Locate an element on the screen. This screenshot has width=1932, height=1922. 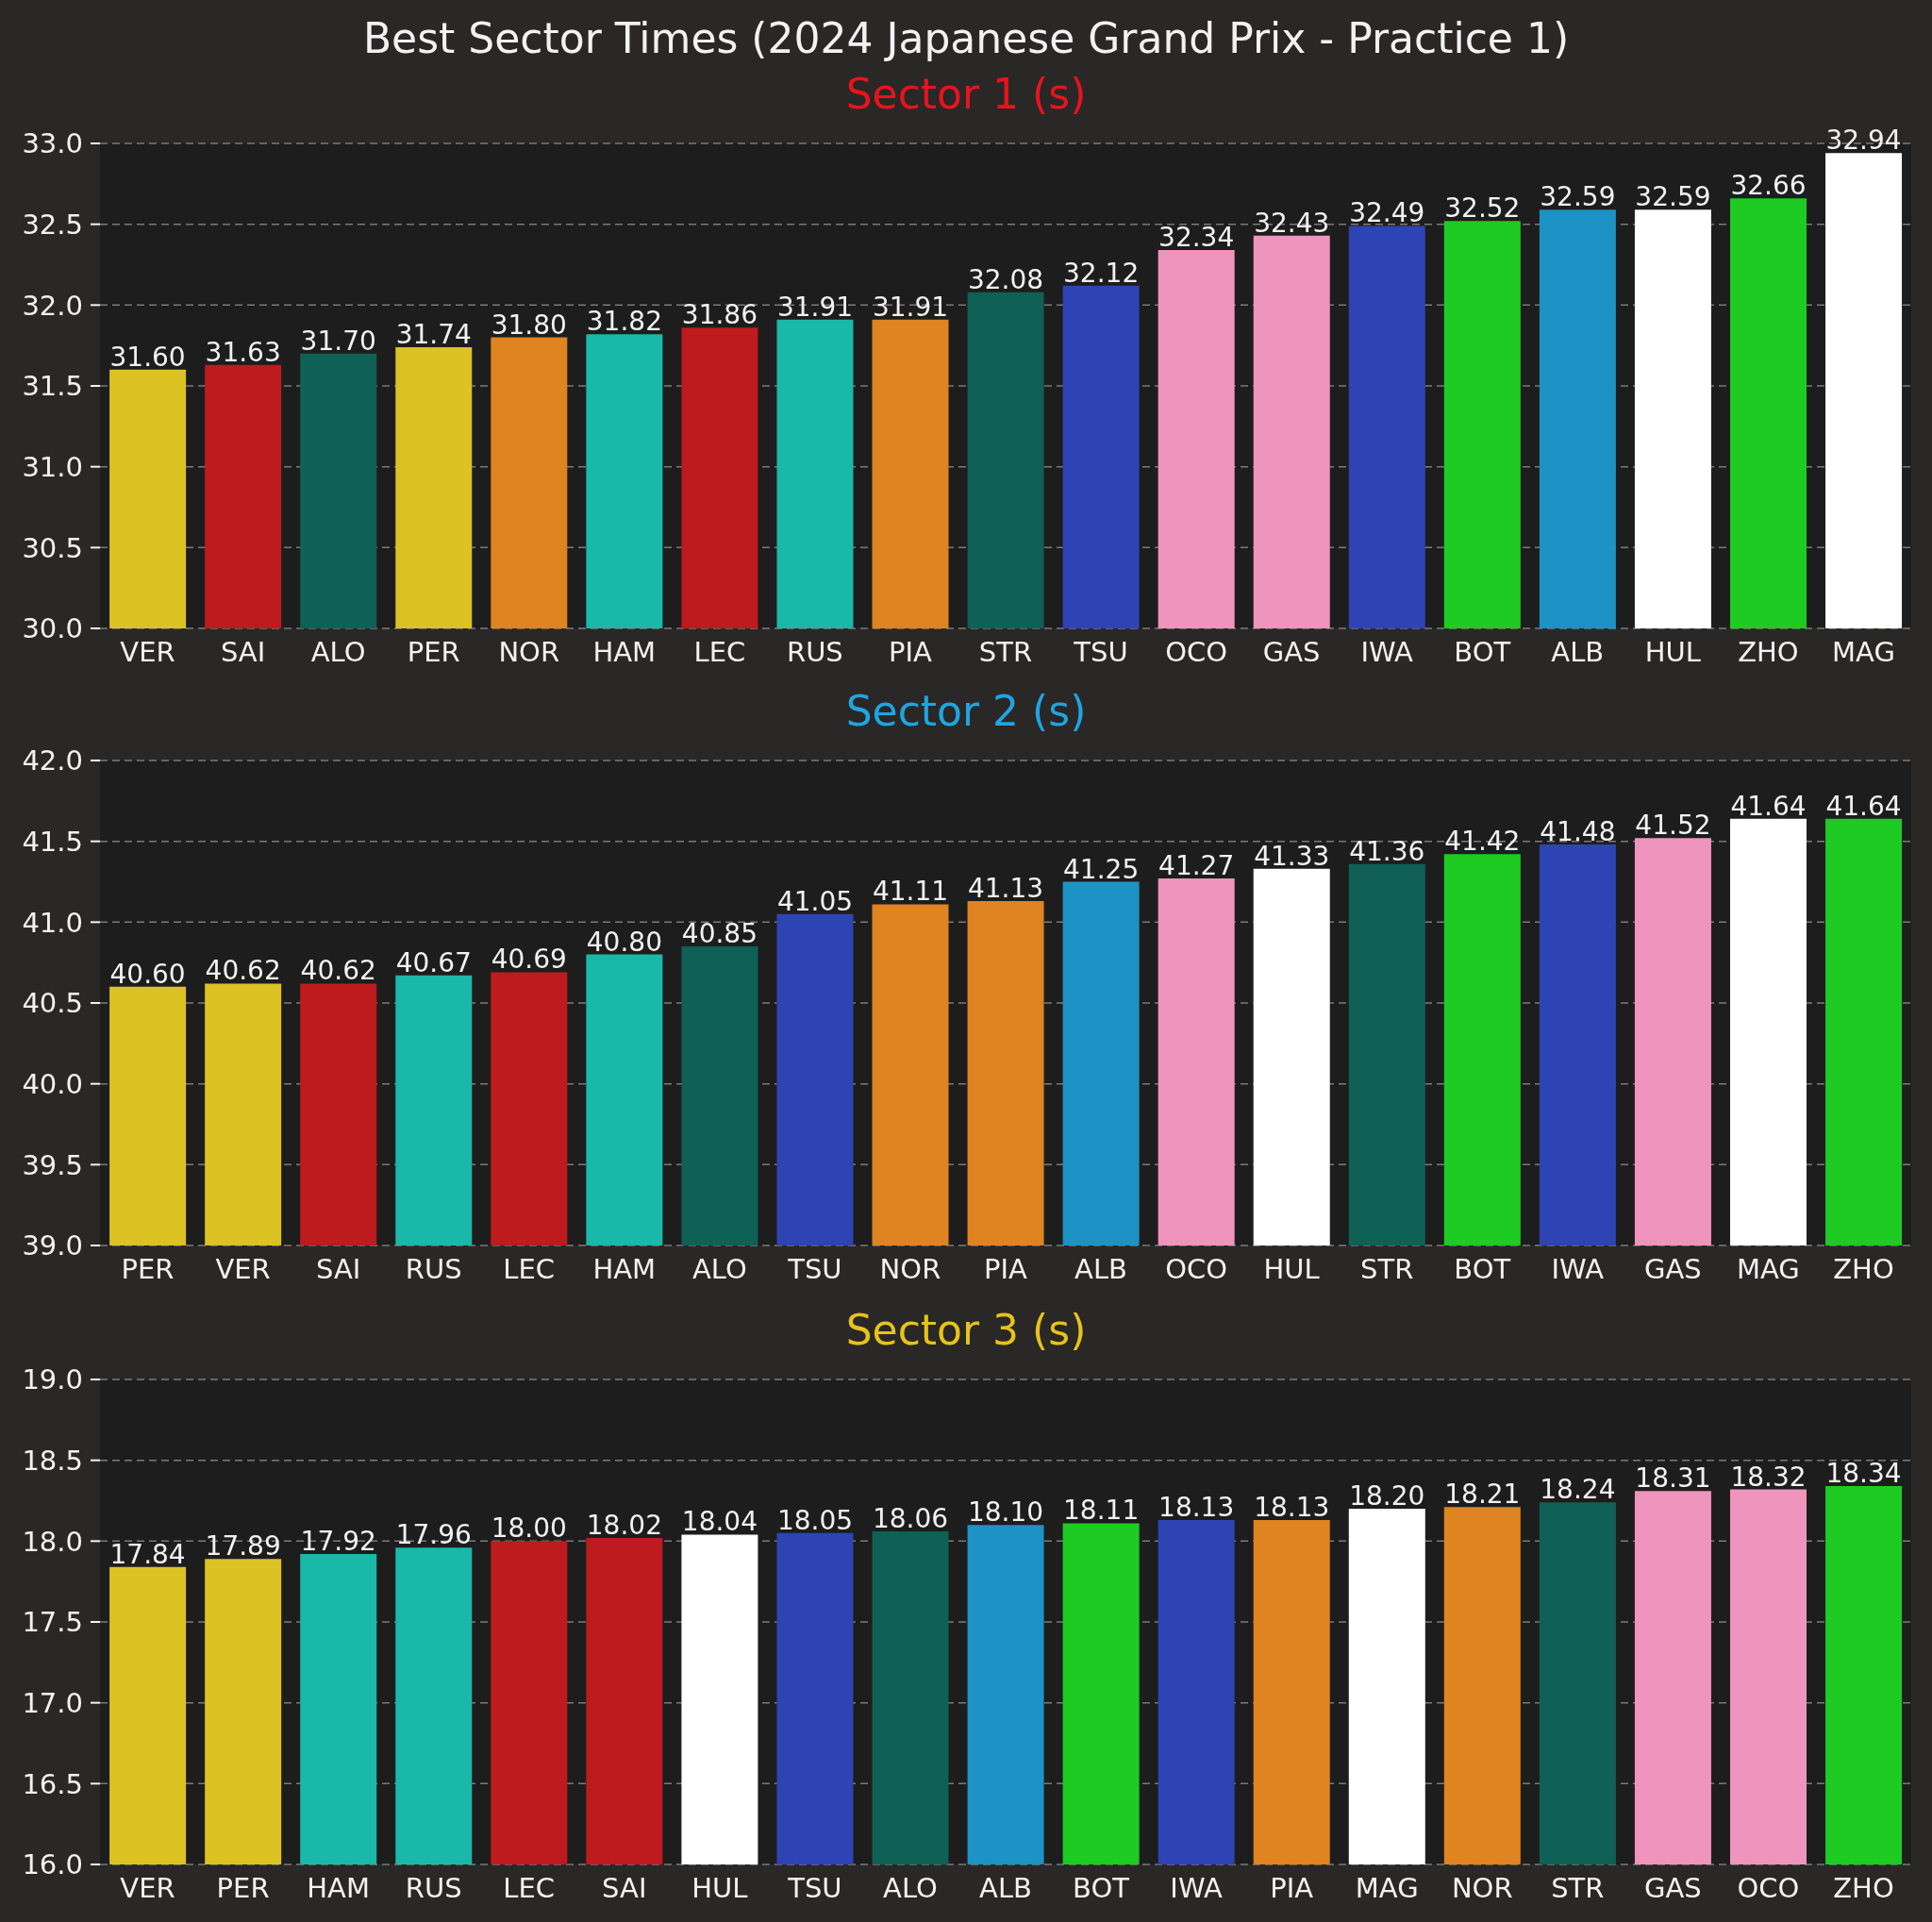
y-tick-label: 16.0 is located at coordinates (53, 1864).